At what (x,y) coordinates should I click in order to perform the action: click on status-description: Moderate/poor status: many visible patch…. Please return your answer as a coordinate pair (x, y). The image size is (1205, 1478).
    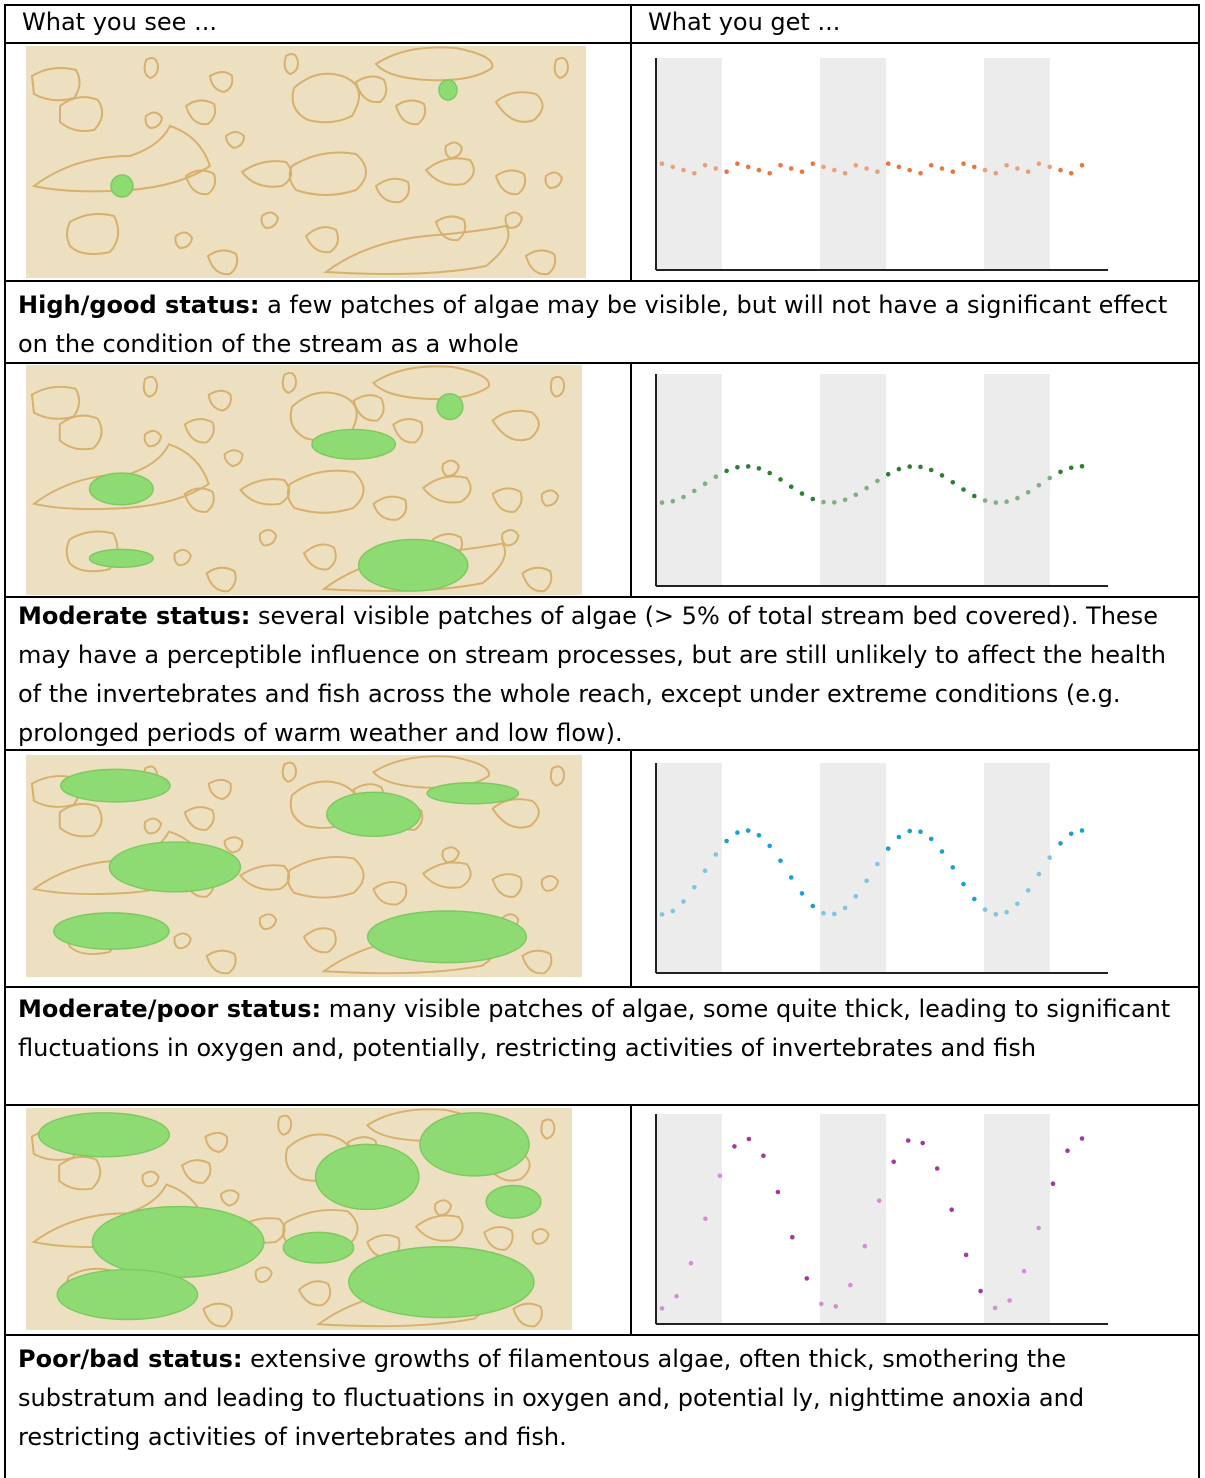
    Looking at the image, I should click on (602, 1029).